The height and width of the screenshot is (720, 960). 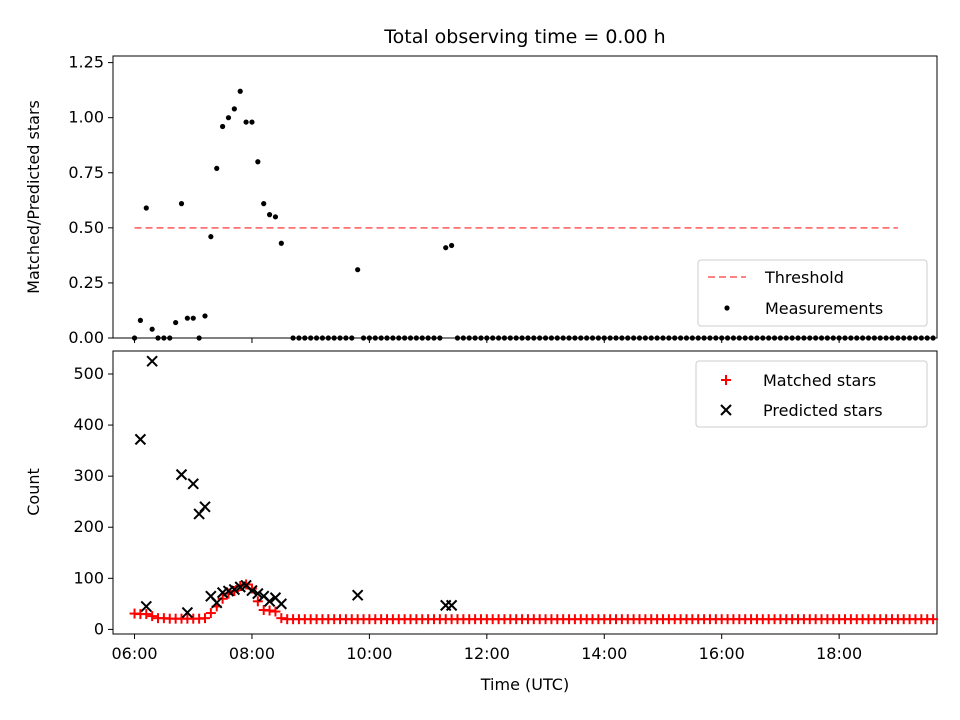 I want to click on legend-threshold-label: Threshold, so click(x=804, y=277).